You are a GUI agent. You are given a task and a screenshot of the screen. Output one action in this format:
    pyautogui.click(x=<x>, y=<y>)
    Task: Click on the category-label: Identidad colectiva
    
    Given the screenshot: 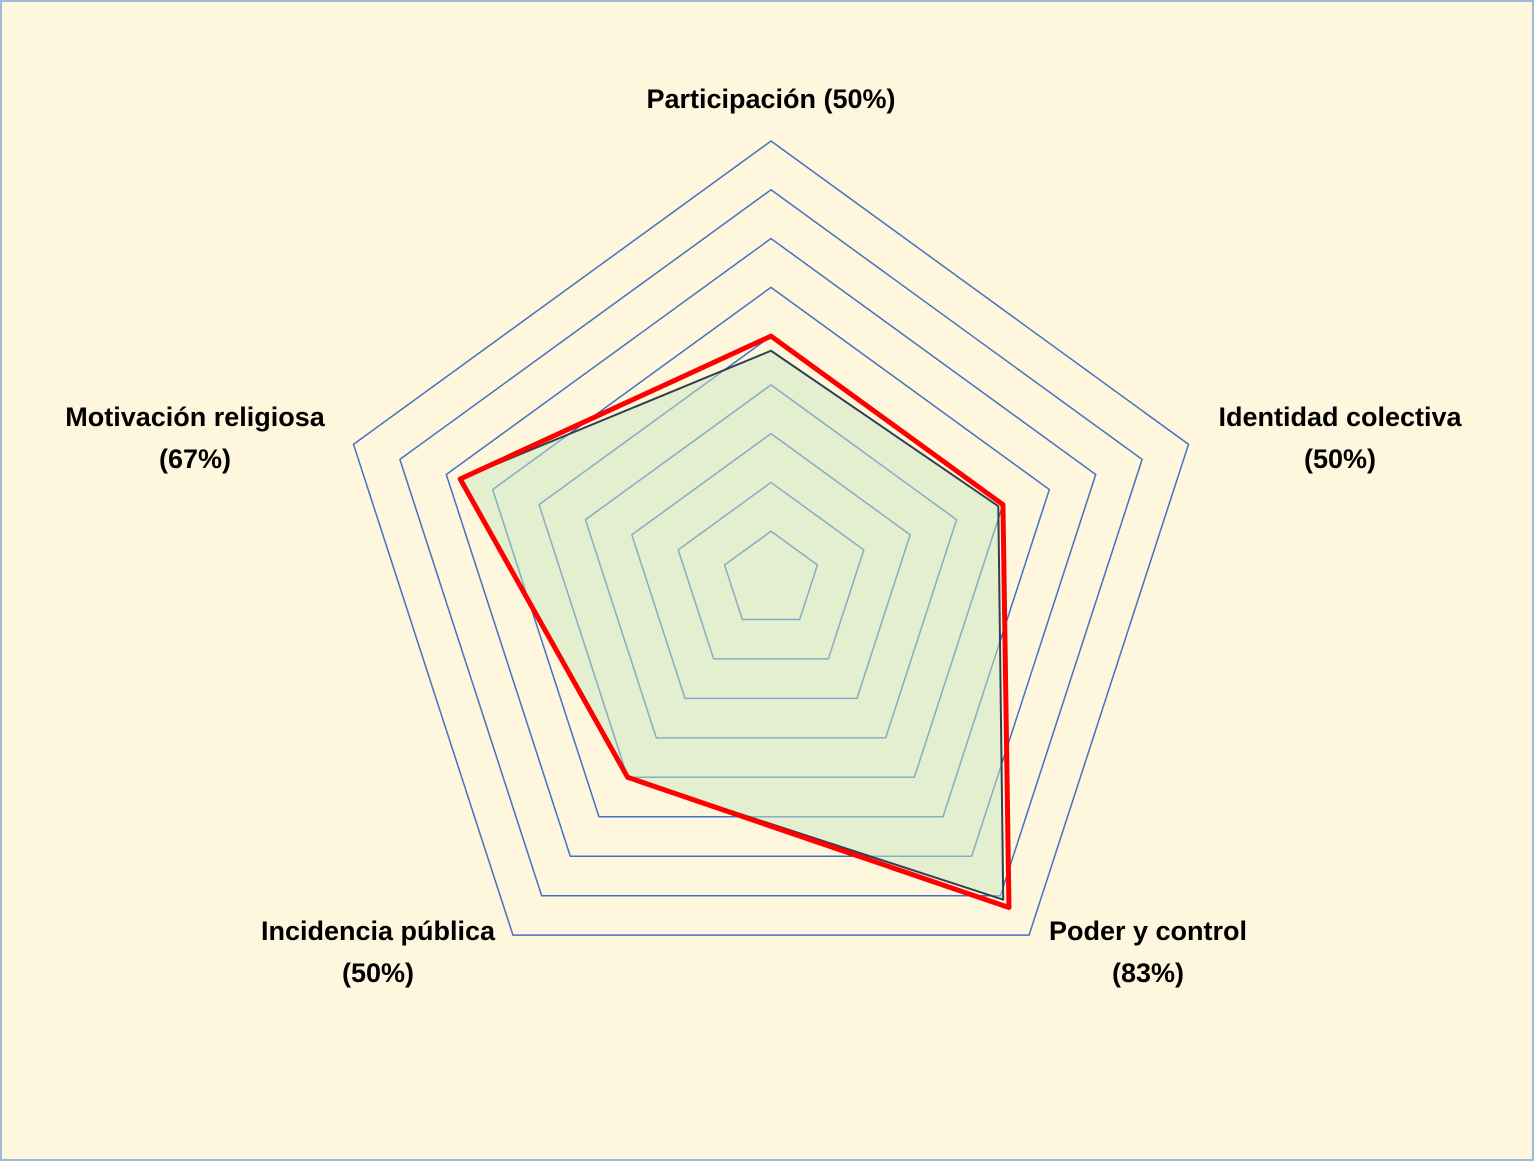 What is the action you would take?
    pyautogui.click(x=1340, y=417)
    